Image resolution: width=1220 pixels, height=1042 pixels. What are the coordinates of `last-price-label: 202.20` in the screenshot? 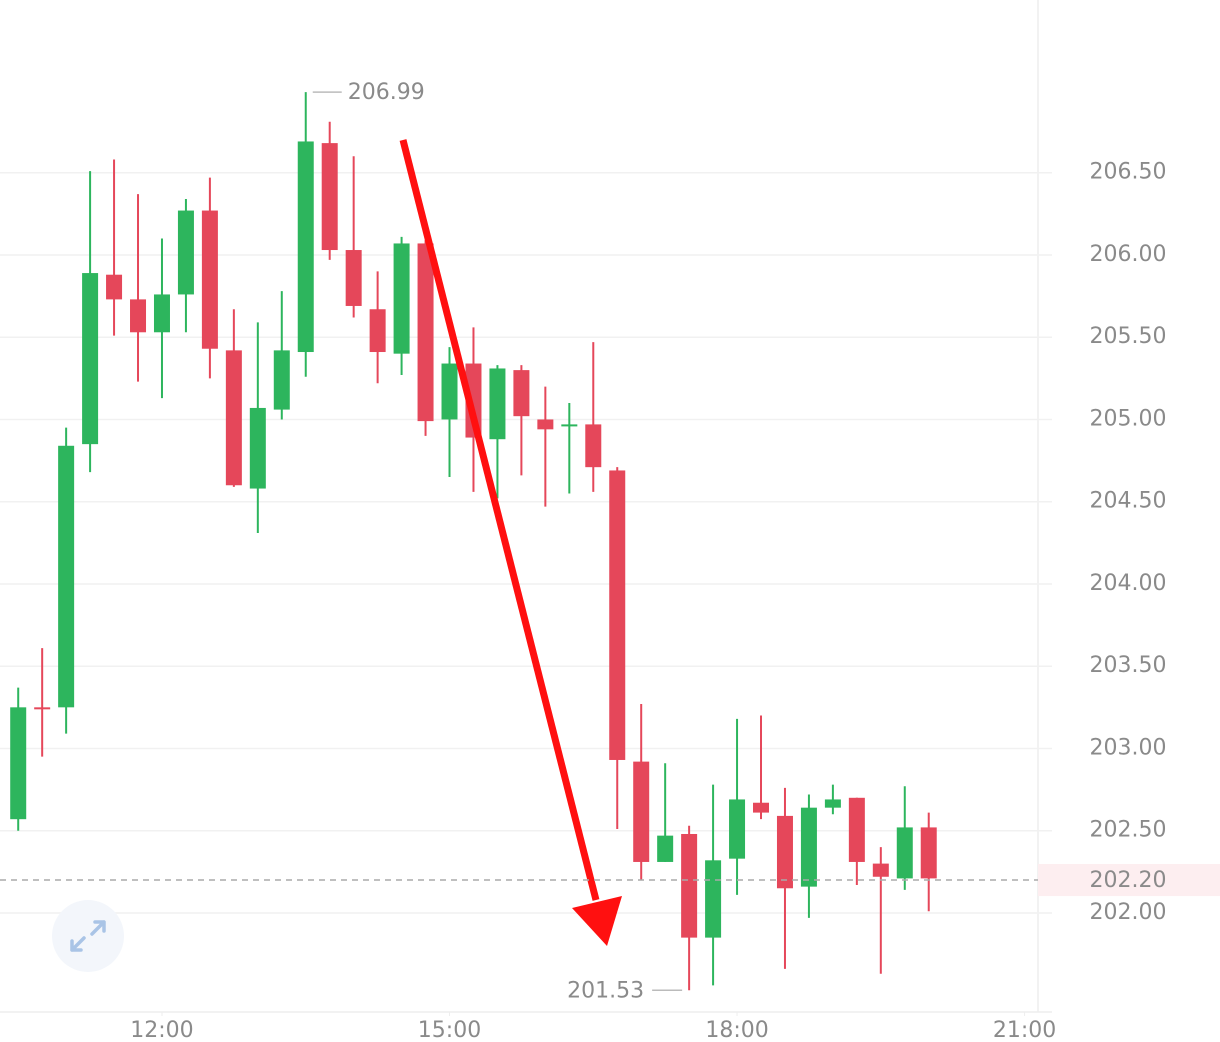 It's located at (1128, 880).